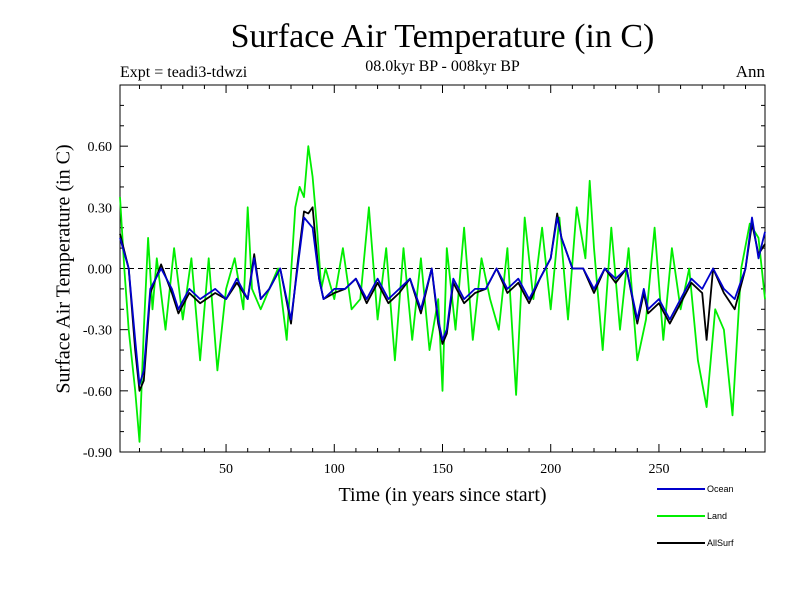 Image resolution: width=800 pixels, height=600 pixels. I want to click on y-tick-label: 0.00, so click(100, 270).